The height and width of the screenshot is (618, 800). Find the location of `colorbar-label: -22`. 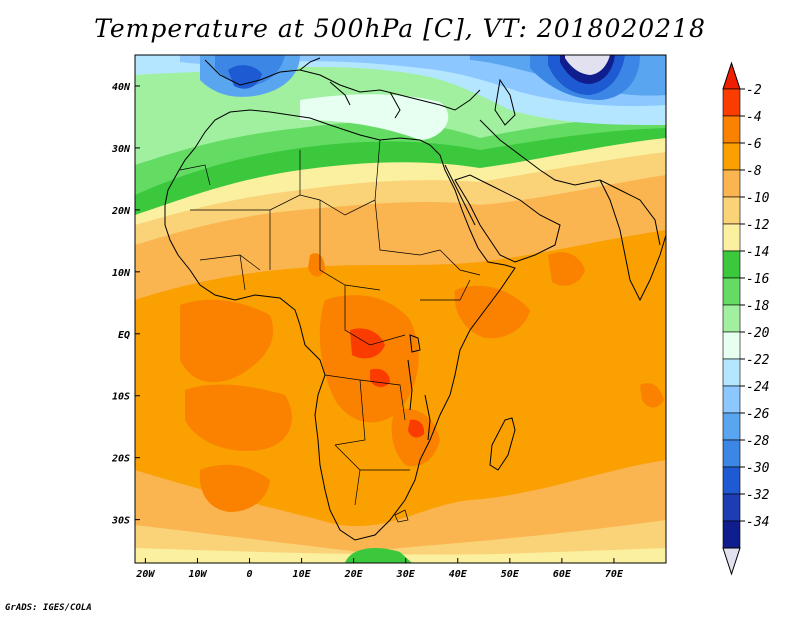

colorbar-label: -22 is located at coordinates (758, 360).